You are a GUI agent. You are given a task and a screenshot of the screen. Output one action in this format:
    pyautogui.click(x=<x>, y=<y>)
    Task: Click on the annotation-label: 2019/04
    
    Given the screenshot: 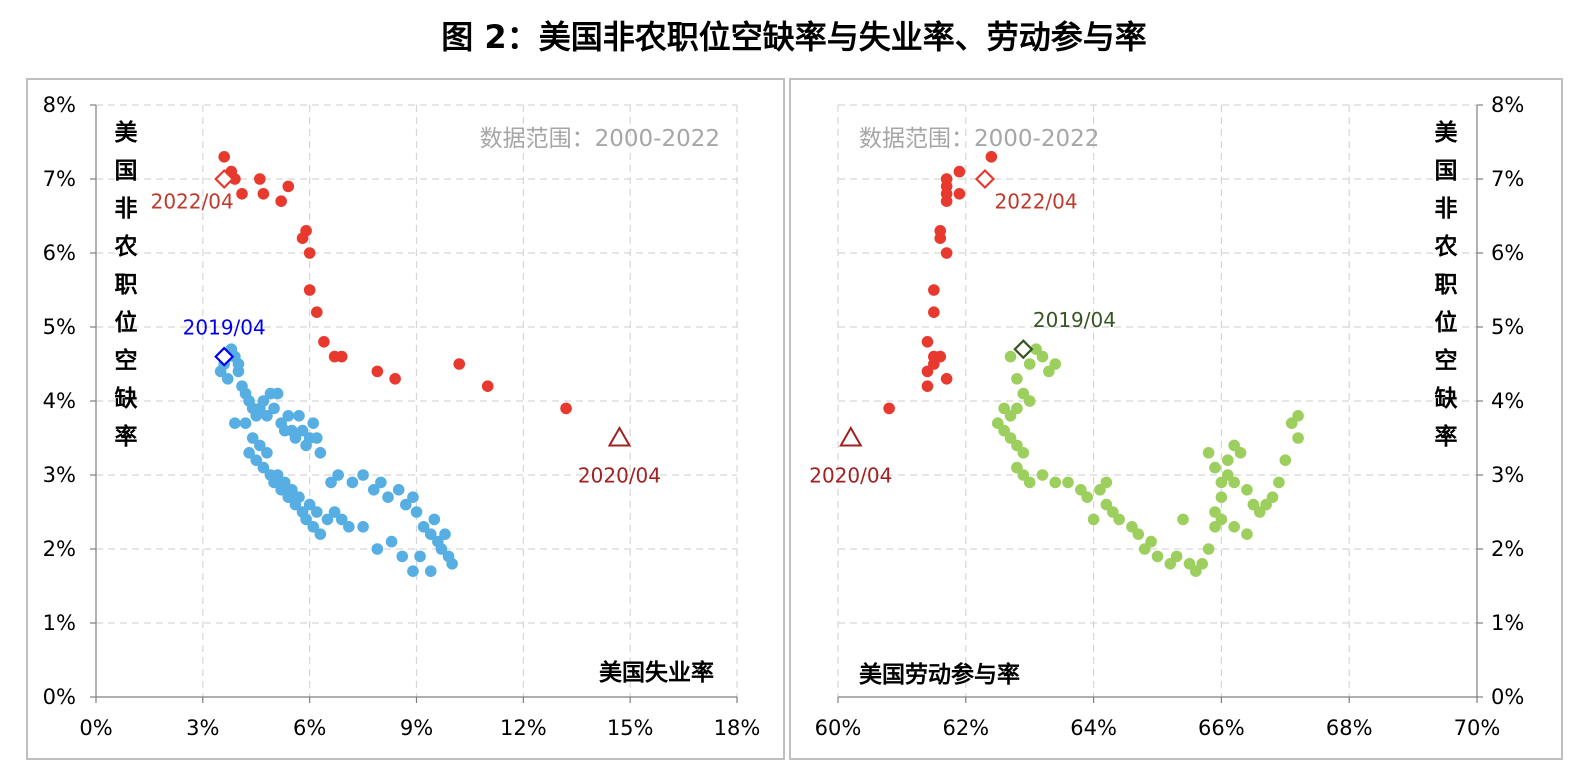 What is the action you would take?
    pyautogui.click(x=224, y=327)
    